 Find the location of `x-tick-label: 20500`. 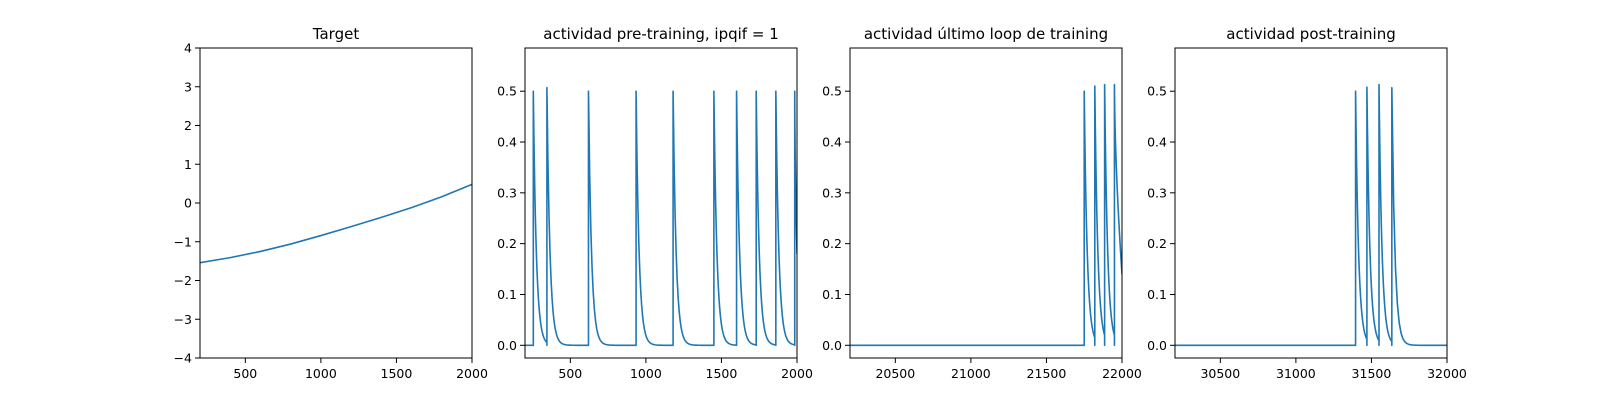

x-tick-label: 20500 is located at coordinates (895, 373).